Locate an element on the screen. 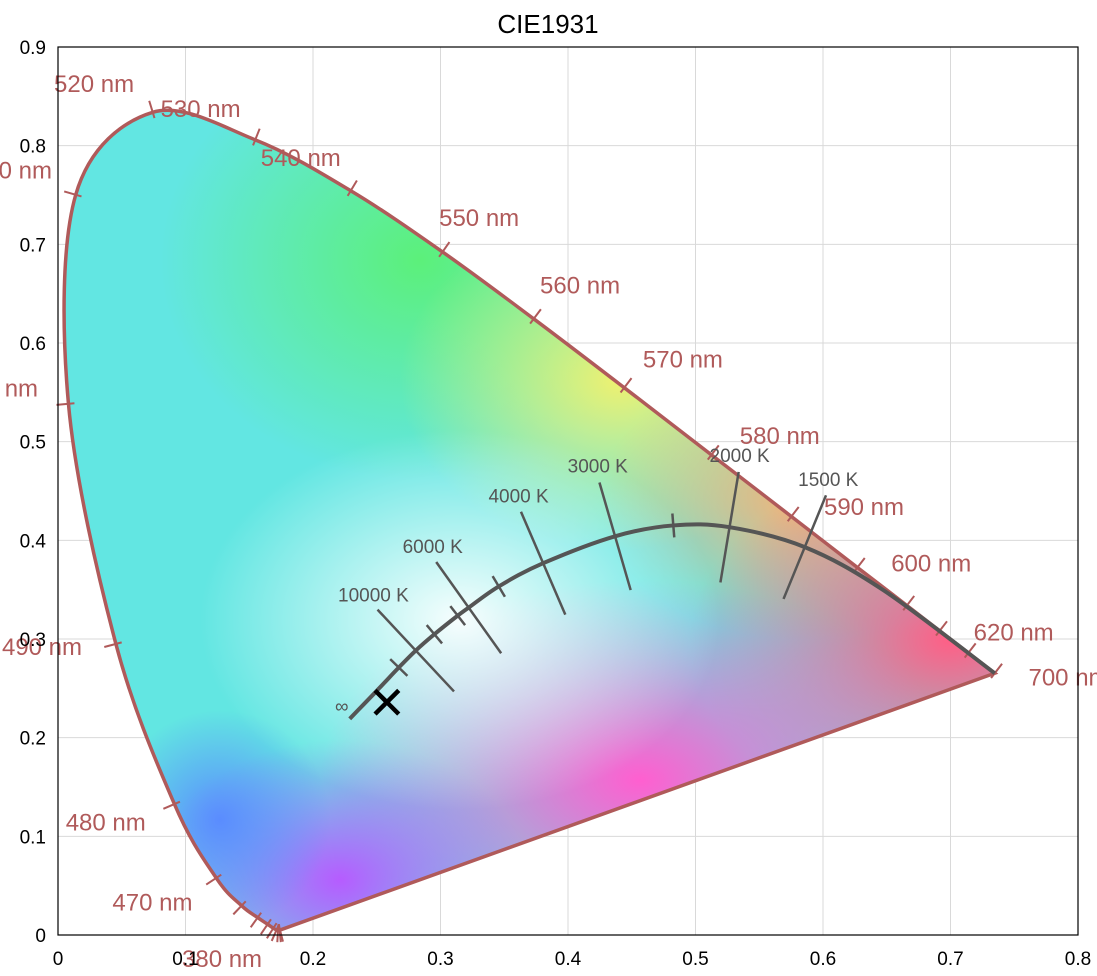 The image size is (1097, 976). wavelength-label-590: 590 nm is located at coordinates (864, 507).